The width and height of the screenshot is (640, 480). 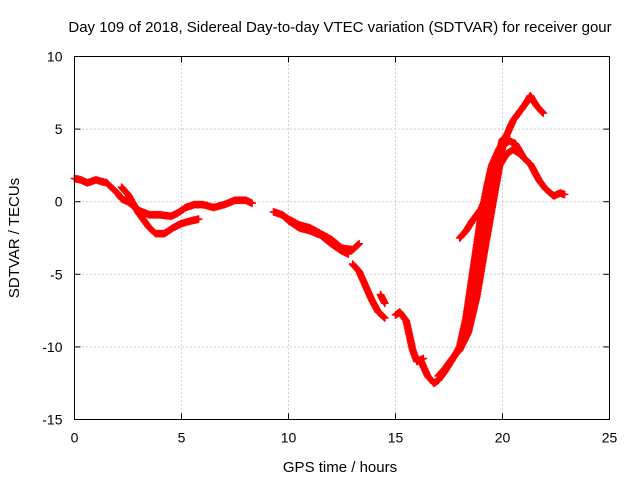 I want to click on x-tick-label: 5, so click(x=182, y=438).